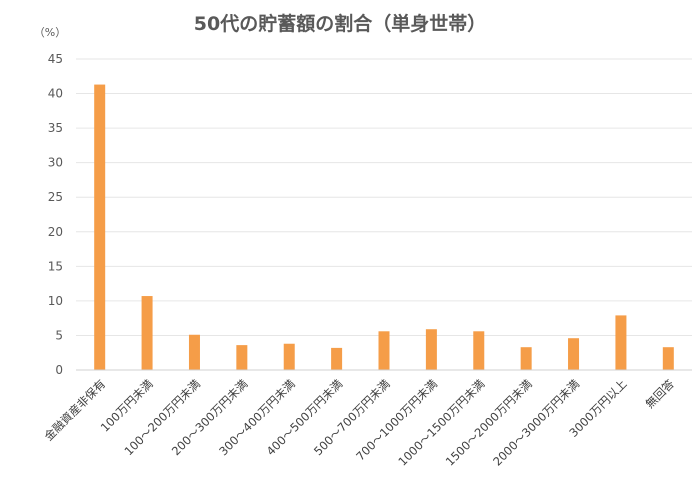 This screenshot has height=487, width=700. I want to click on y-tick-label: 20, so click(55, 232).